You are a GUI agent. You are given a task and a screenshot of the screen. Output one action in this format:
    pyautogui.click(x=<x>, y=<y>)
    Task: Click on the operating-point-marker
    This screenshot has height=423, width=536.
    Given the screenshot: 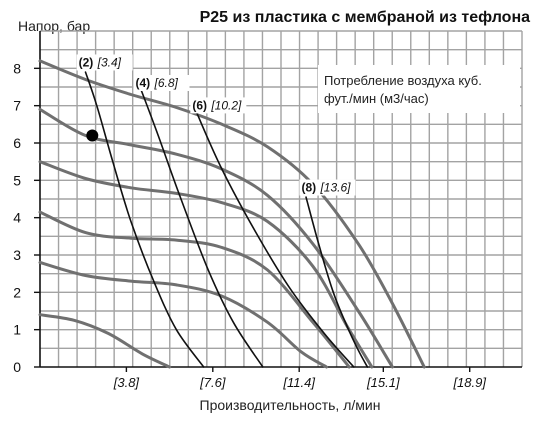 What is the action you would take?
    pyautogui.click(x=92, y=135)
    